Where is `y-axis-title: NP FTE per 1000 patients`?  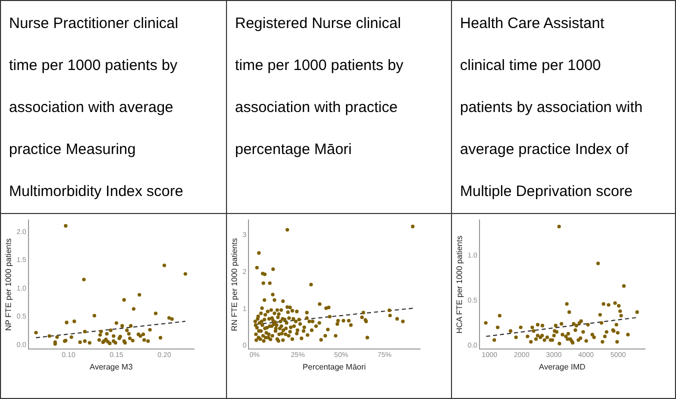
y-axis-title: NP FTE per 1000 patients is located at coordinates (9, 284).